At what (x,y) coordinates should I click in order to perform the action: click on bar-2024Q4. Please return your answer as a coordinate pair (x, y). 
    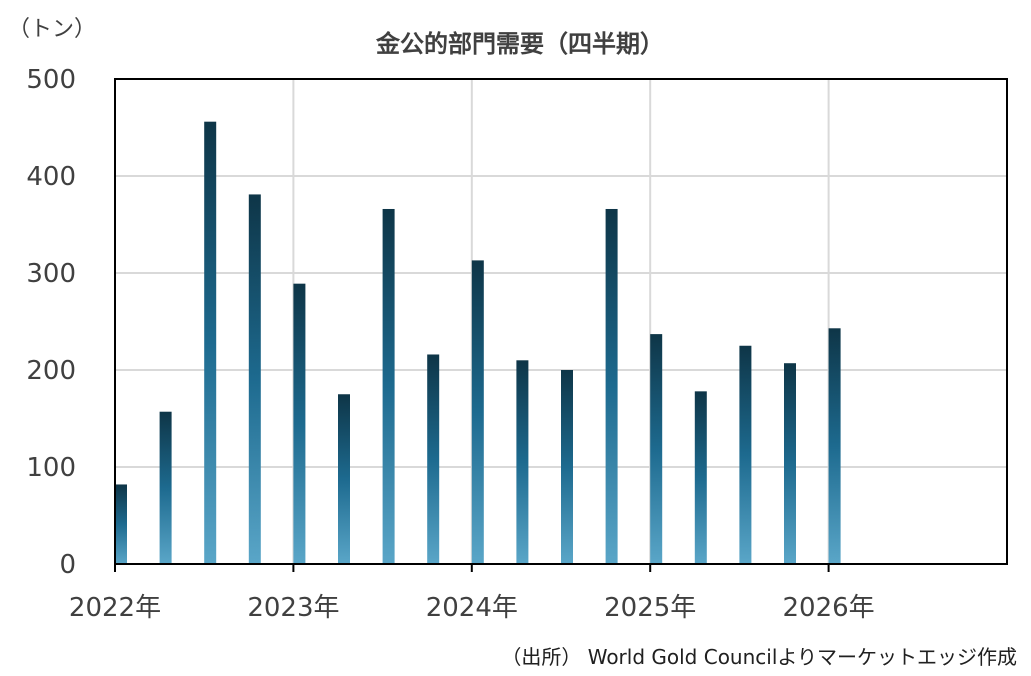
    Looking at the image, I should click on (611, 386).